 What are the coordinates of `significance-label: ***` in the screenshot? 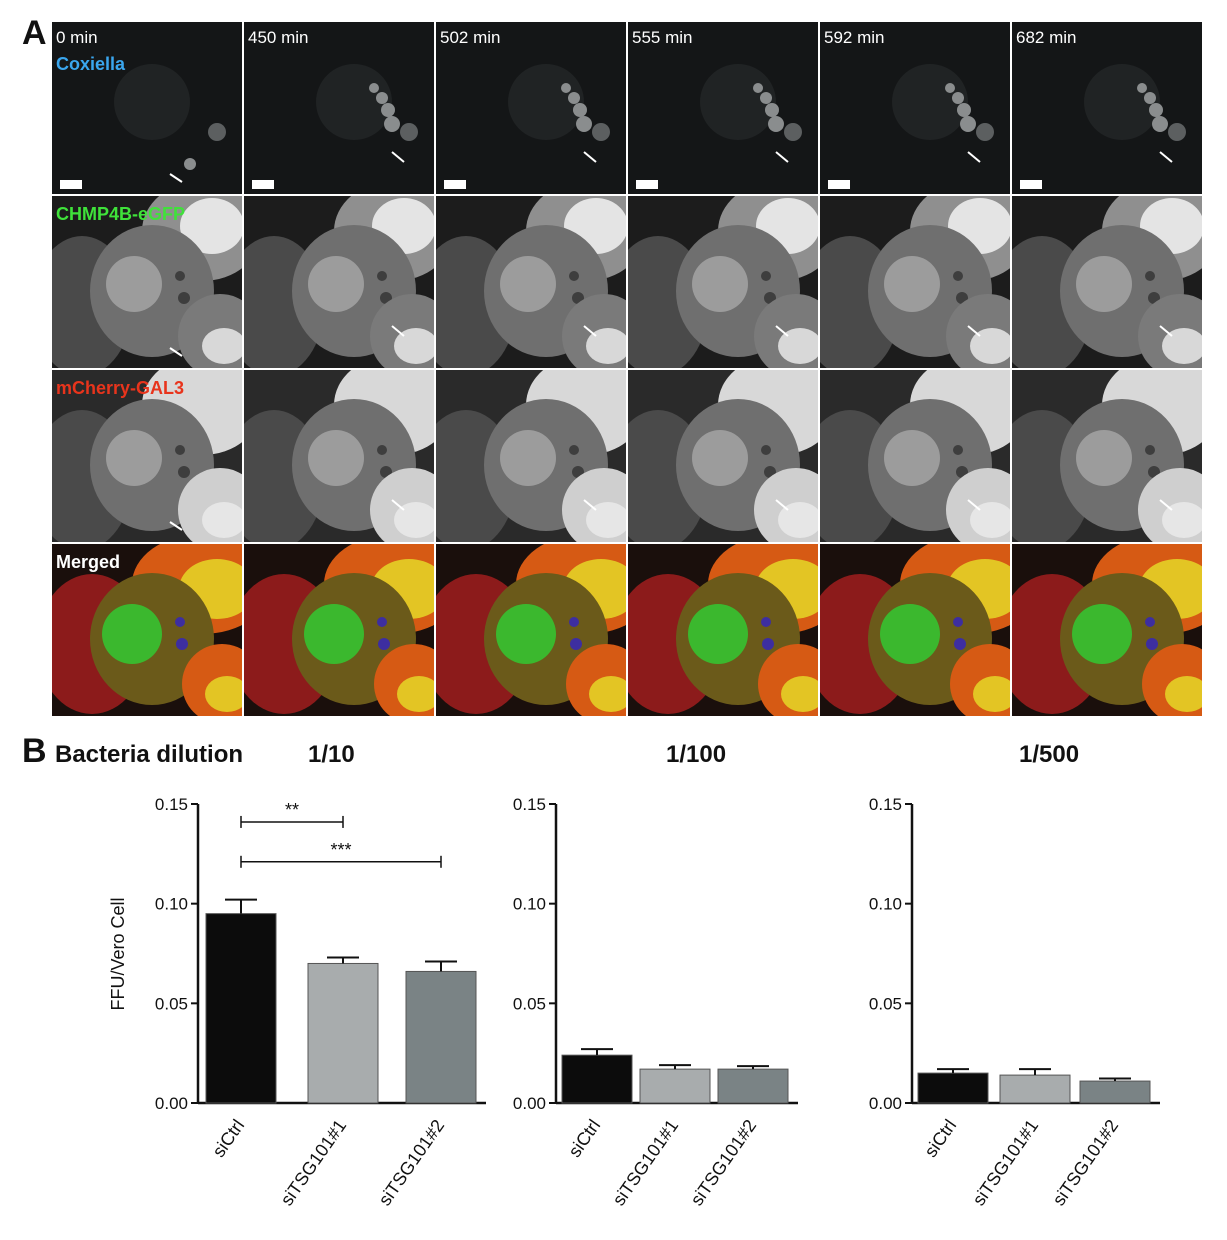 It's located at (340, 850).